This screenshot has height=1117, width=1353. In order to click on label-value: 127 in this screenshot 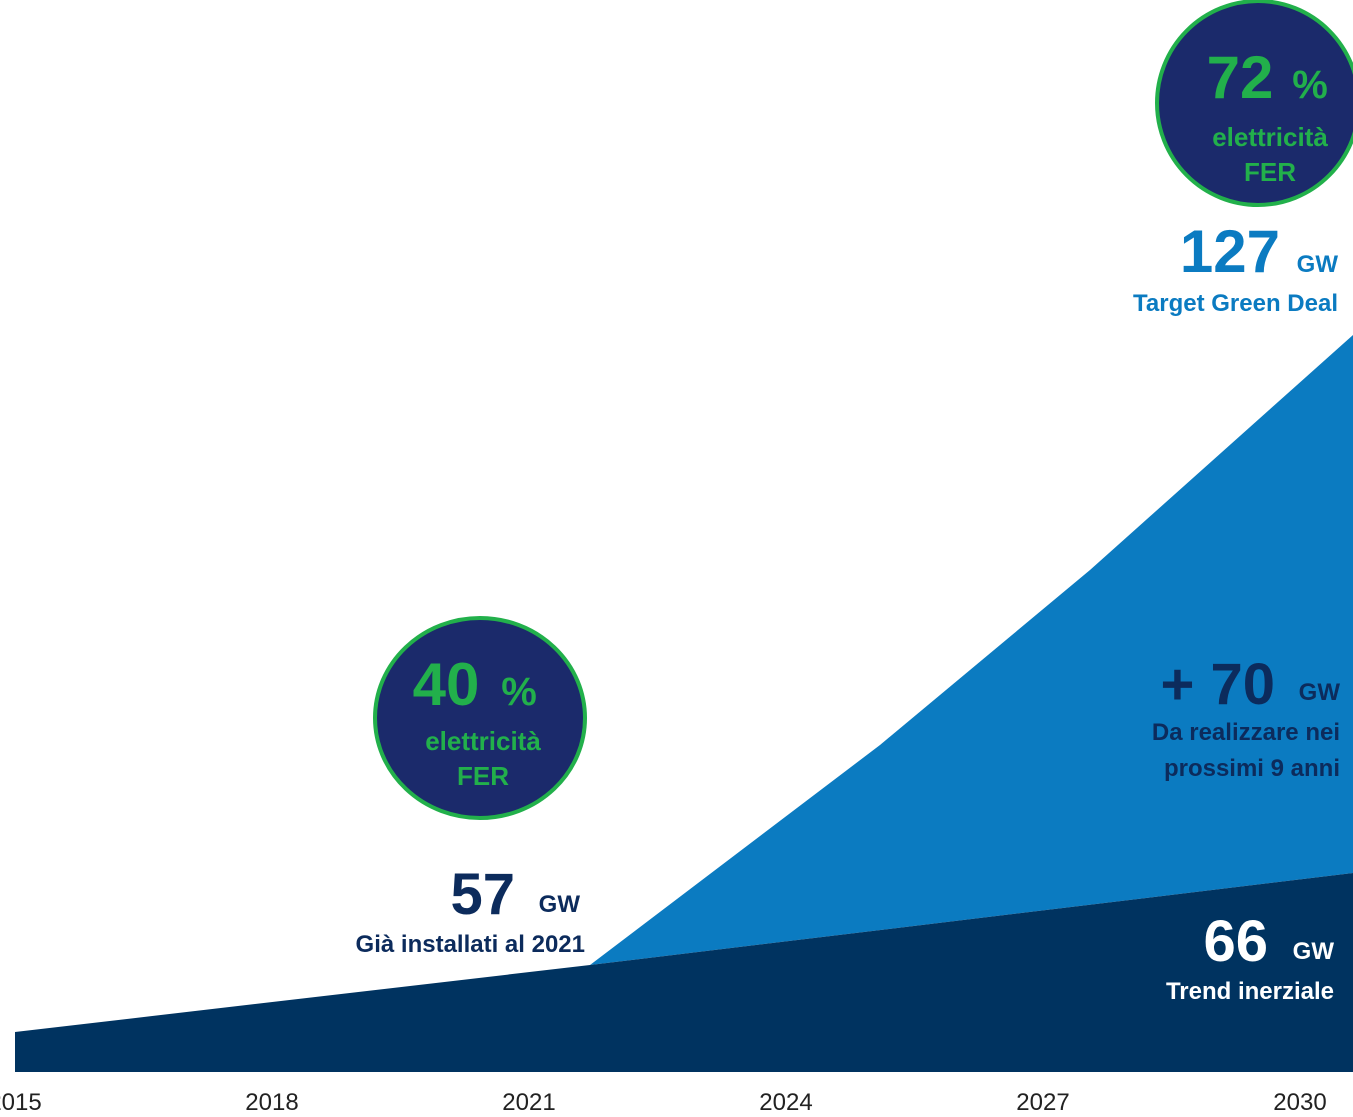, I will do `click(1230, 251)`.